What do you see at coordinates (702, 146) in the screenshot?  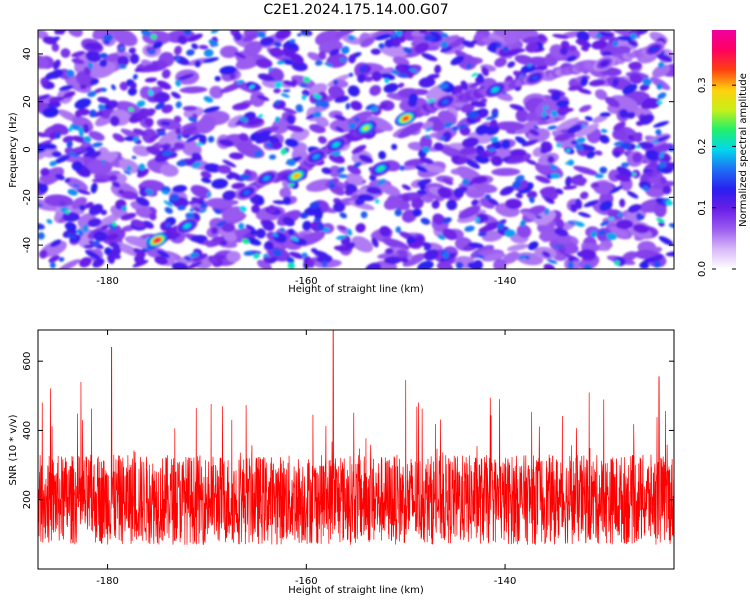 I see `colorbar-tick-label: 0.2` at bounding box center [702, 146].